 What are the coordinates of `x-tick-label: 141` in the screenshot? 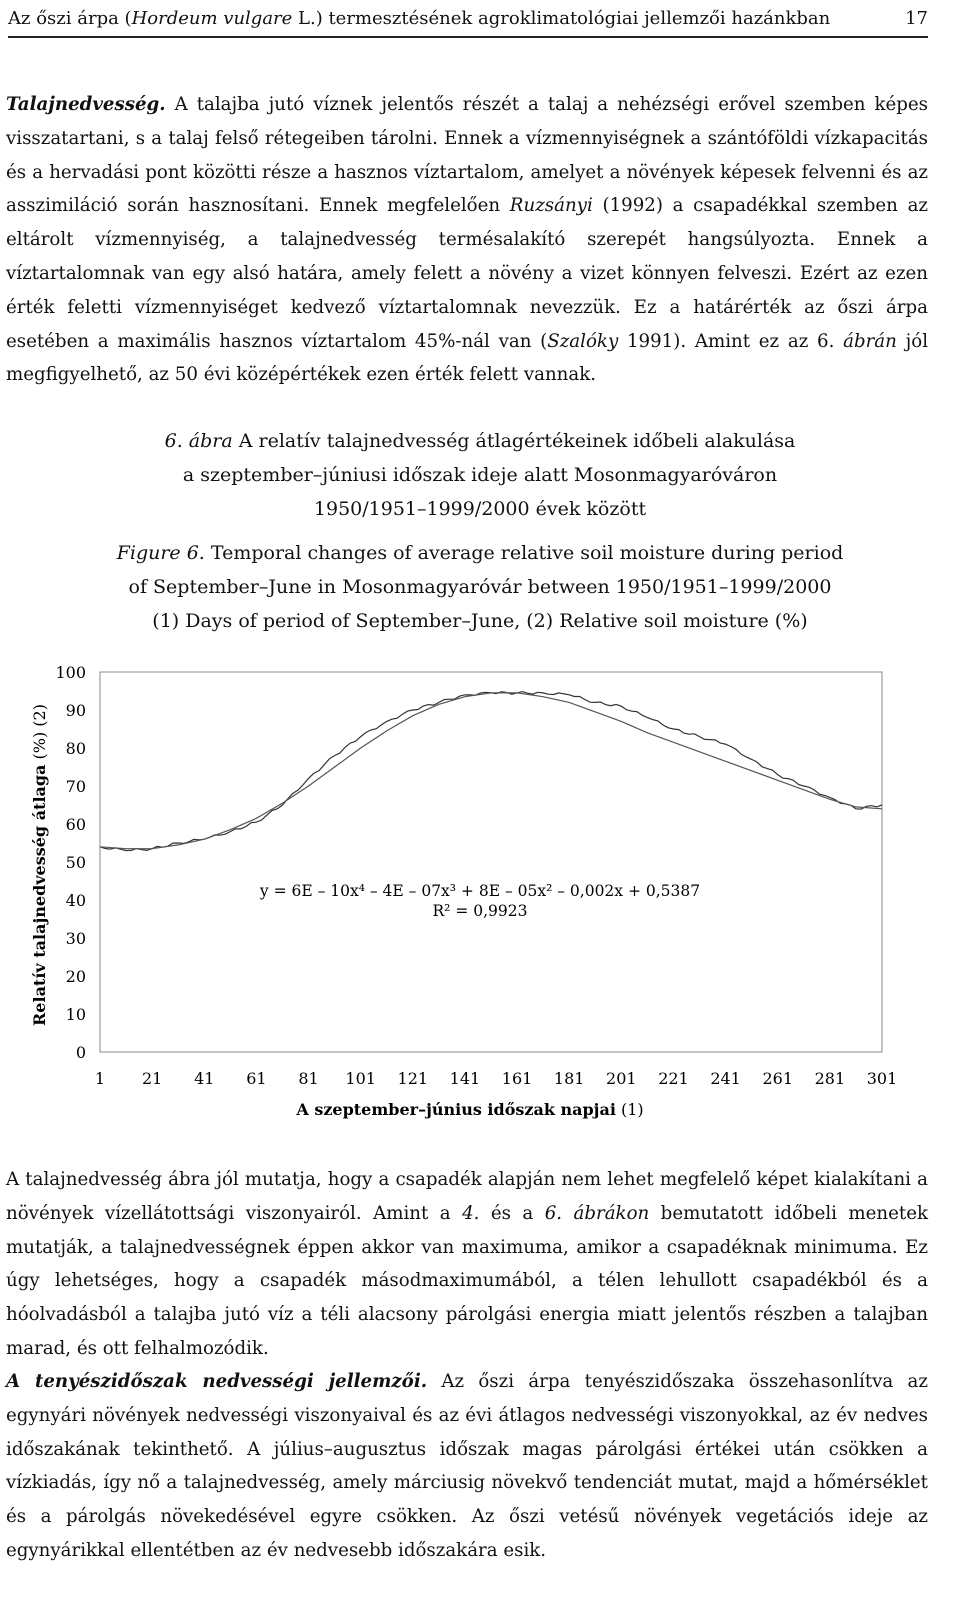 It's located at (465, 1078).